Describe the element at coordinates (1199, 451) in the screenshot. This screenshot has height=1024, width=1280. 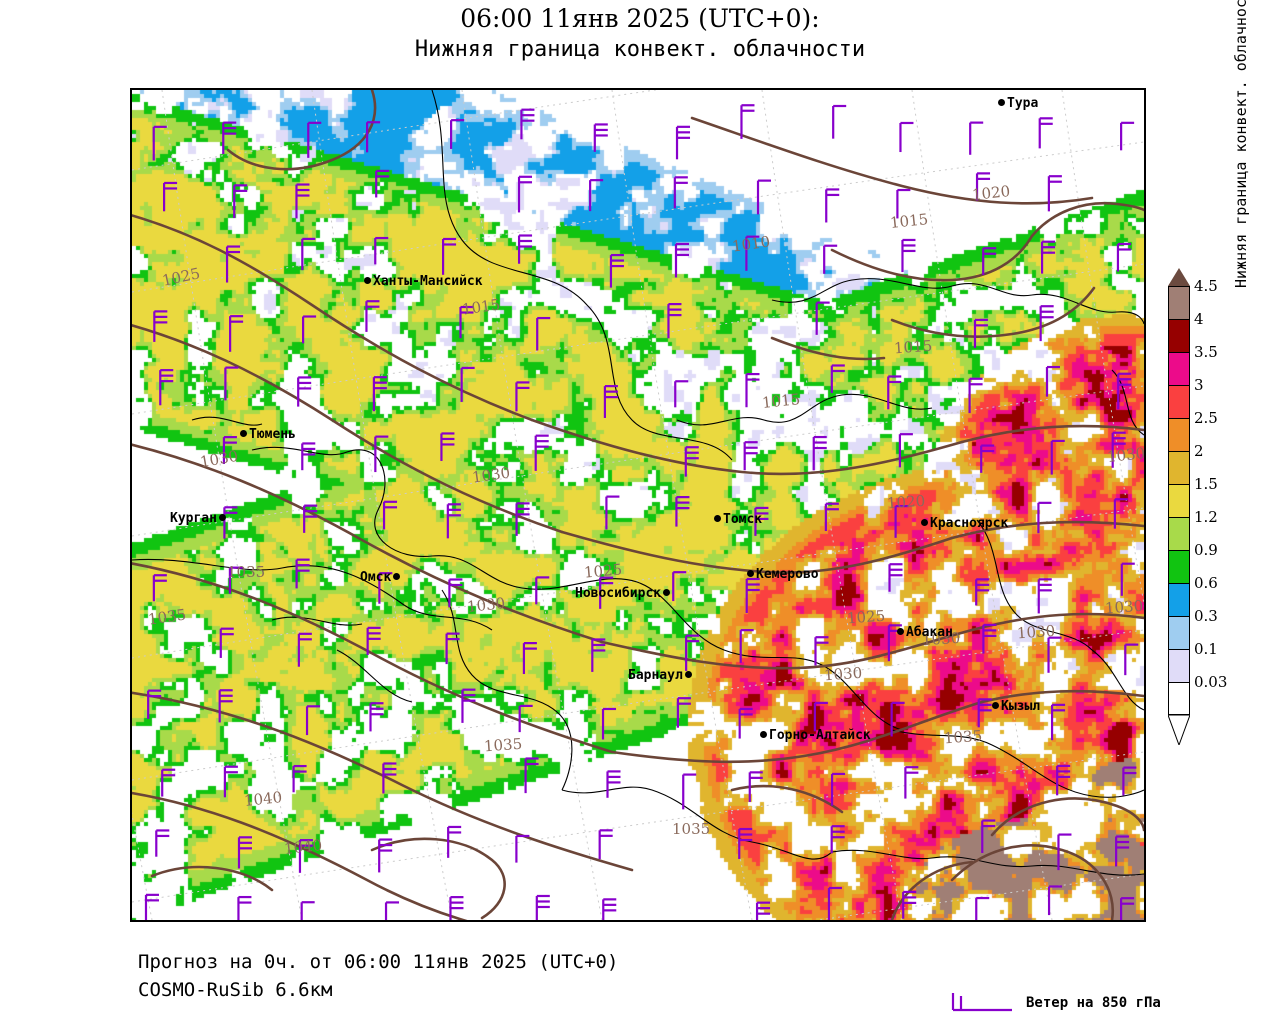
I see `colorbar-tick: 2` at that location.